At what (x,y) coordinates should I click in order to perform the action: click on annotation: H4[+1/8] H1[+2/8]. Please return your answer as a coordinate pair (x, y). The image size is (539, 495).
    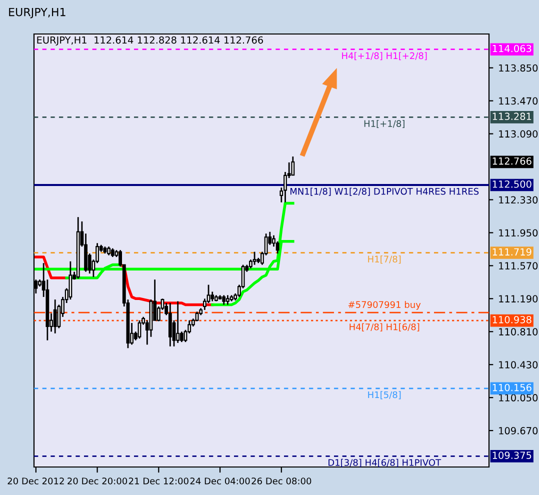
    Looking at the image, I should click on (384, 56).